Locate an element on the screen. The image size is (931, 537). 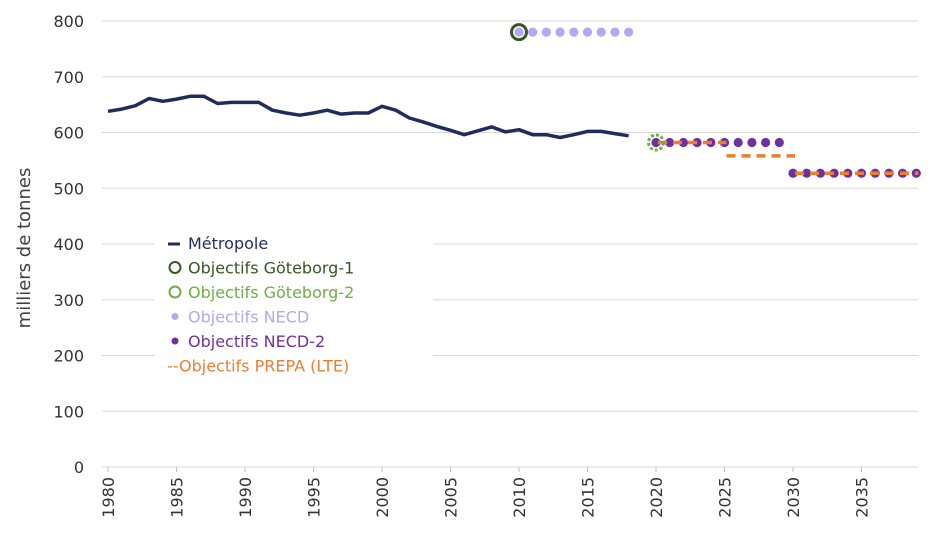
x-tick-label: 2010 is located at coordinates (519, 497).